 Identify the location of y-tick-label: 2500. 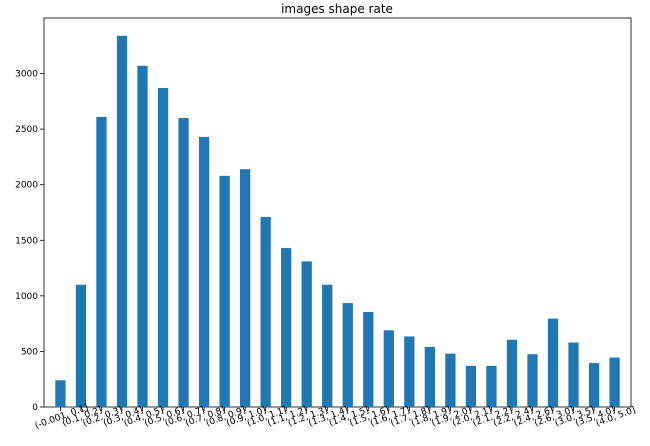
(26, 130).